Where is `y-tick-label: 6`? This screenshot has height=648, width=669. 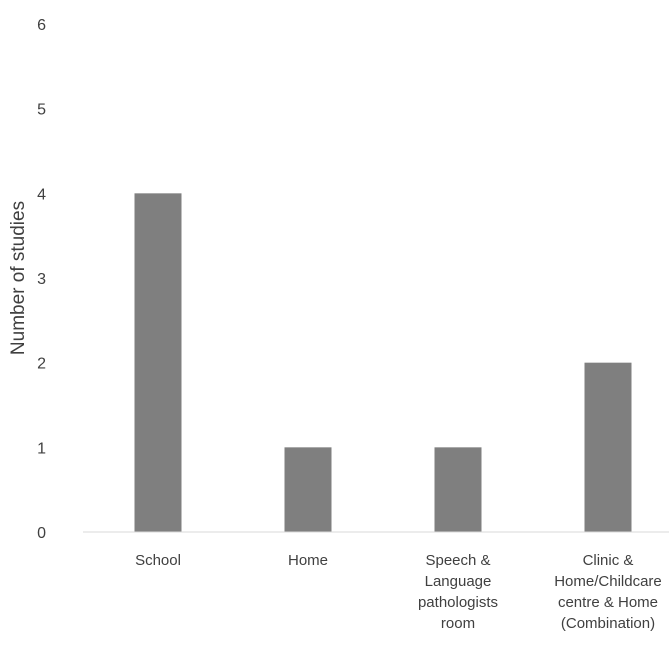 y-tick-label: 6 is located at coordinates (41, 25).